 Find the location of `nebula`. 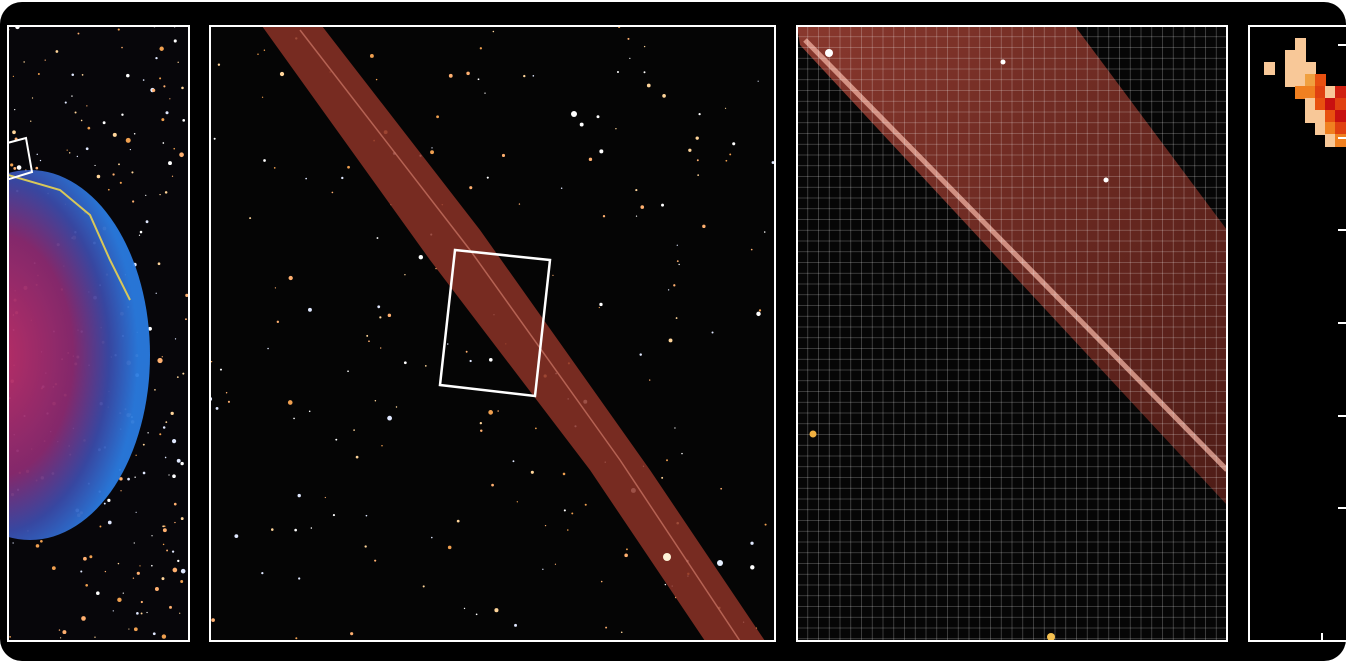

nebula is located at coordinates (79, 355).